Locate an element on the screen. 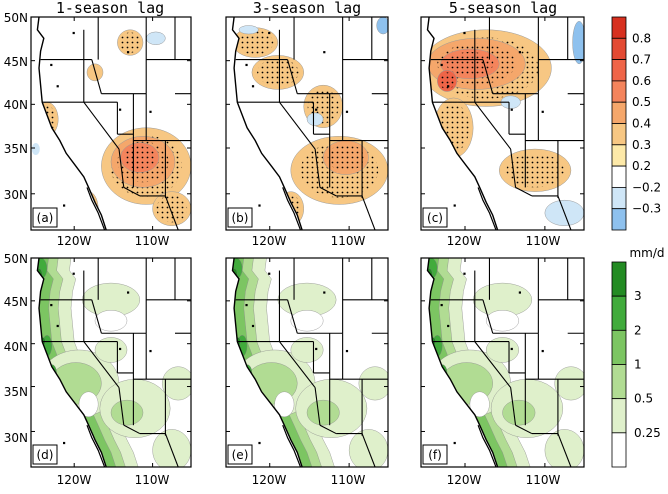  lat-labels-top: 50N 45N 40N 35N 30N is located at coordinates (16, 106).